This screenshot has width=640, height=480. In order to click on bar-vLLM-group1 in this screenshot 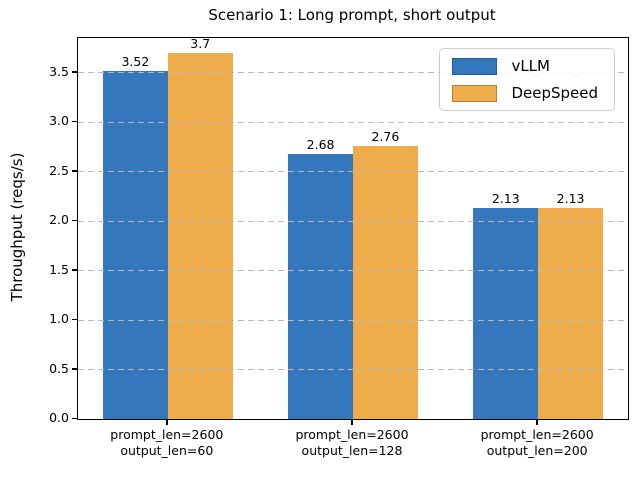, I will do `click(135, 244)`.